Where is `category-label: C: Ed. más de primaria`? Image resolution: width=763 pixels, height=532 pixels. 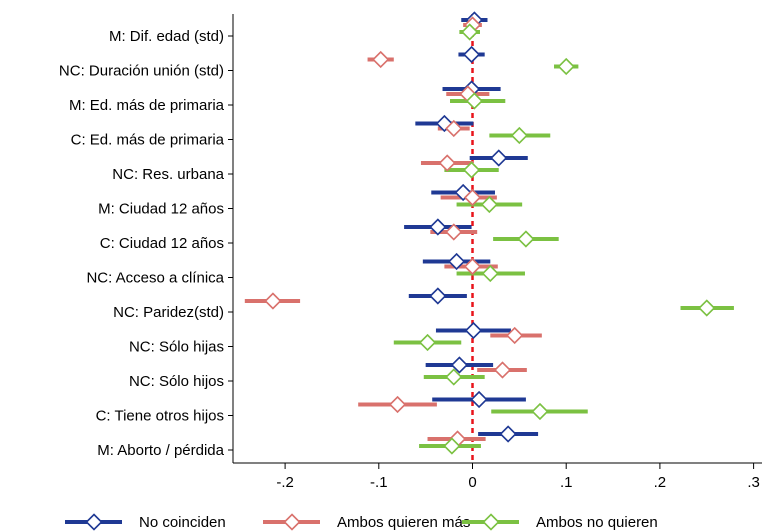
category-label: C: Ed. más de primaria is located at coordinates (148, 140).